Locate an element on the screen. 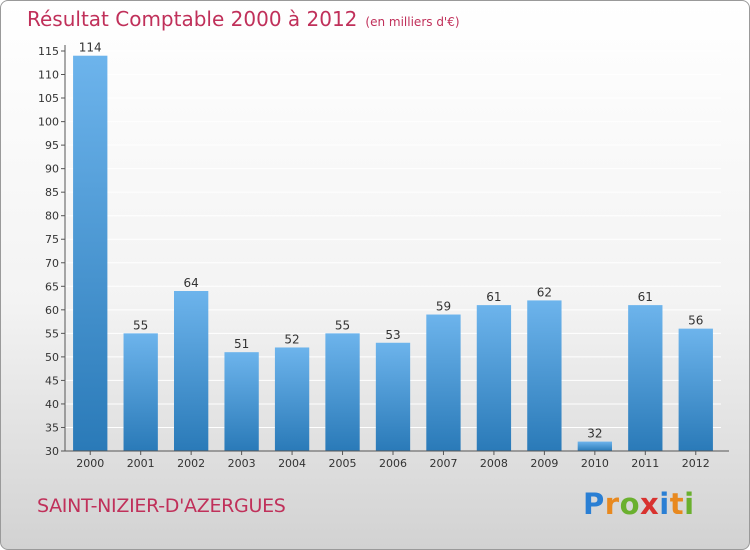  y-tick-label: 35 is located at coordinates (52, 427).